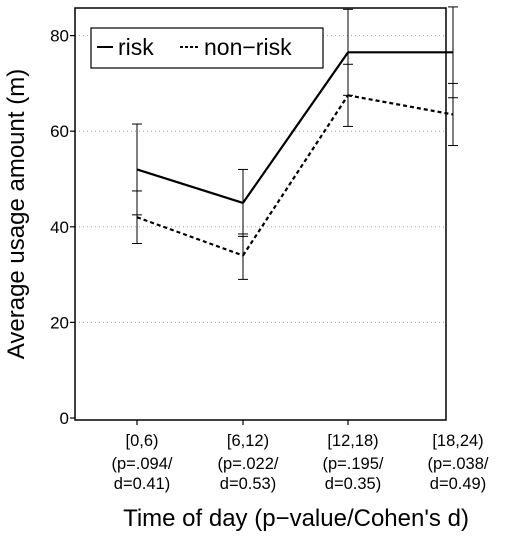 The height and width of the screenshot is (544, 529). Describe the element at coordinates (457, 464) in the screenshot. I see `x-tick-stat-3-0: (p=.038/` at that location.